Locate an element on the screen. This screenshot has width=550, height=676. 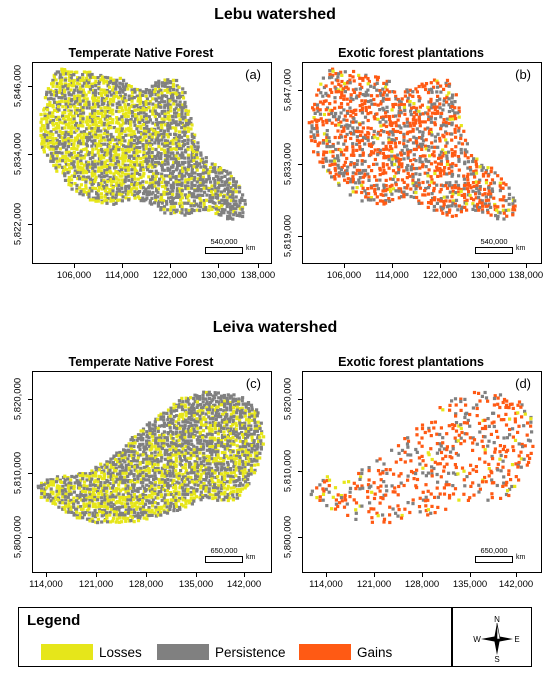
y-tick-label: 5,822,000 is located at coordinates (18, 224).